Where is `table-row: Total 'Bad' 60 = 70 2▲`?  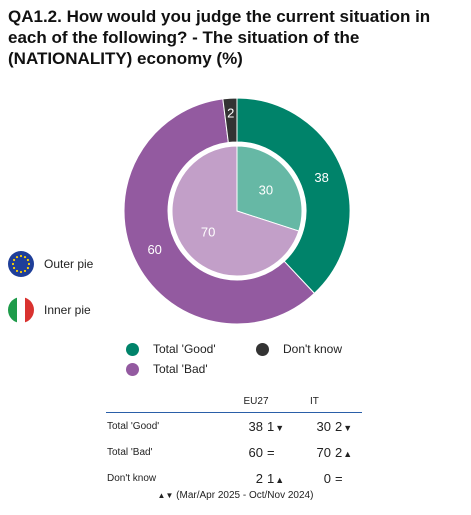
table-row: Total 'Bad' 60 = 70 2▲ is located at coordinates (234, 452).